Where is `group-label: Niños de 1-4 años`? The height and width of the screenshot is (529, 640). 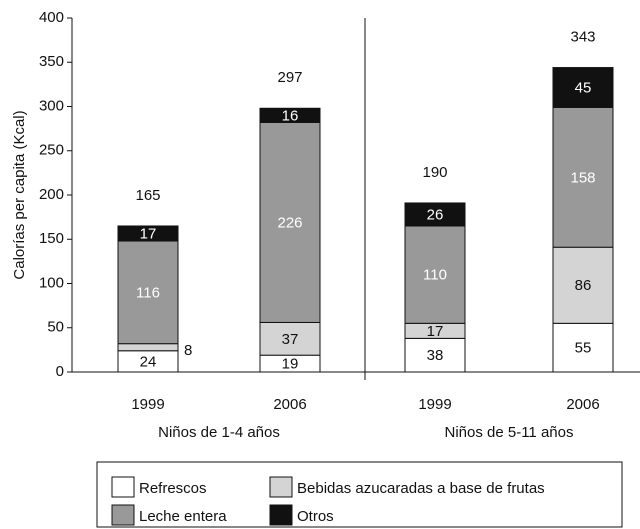
group-label: Niños de 1-4 años is located at coordinates (219, 432).